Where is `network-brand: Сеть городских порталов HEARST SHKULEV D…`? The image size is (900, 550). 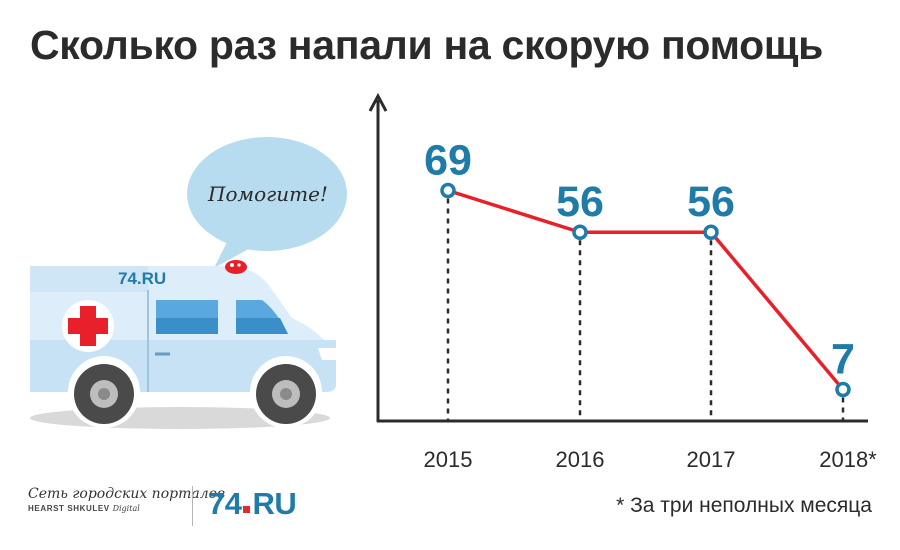
network-brand: Сеть городских порталов HEARST SHKULEV D… is located at coordinates (126, 499).